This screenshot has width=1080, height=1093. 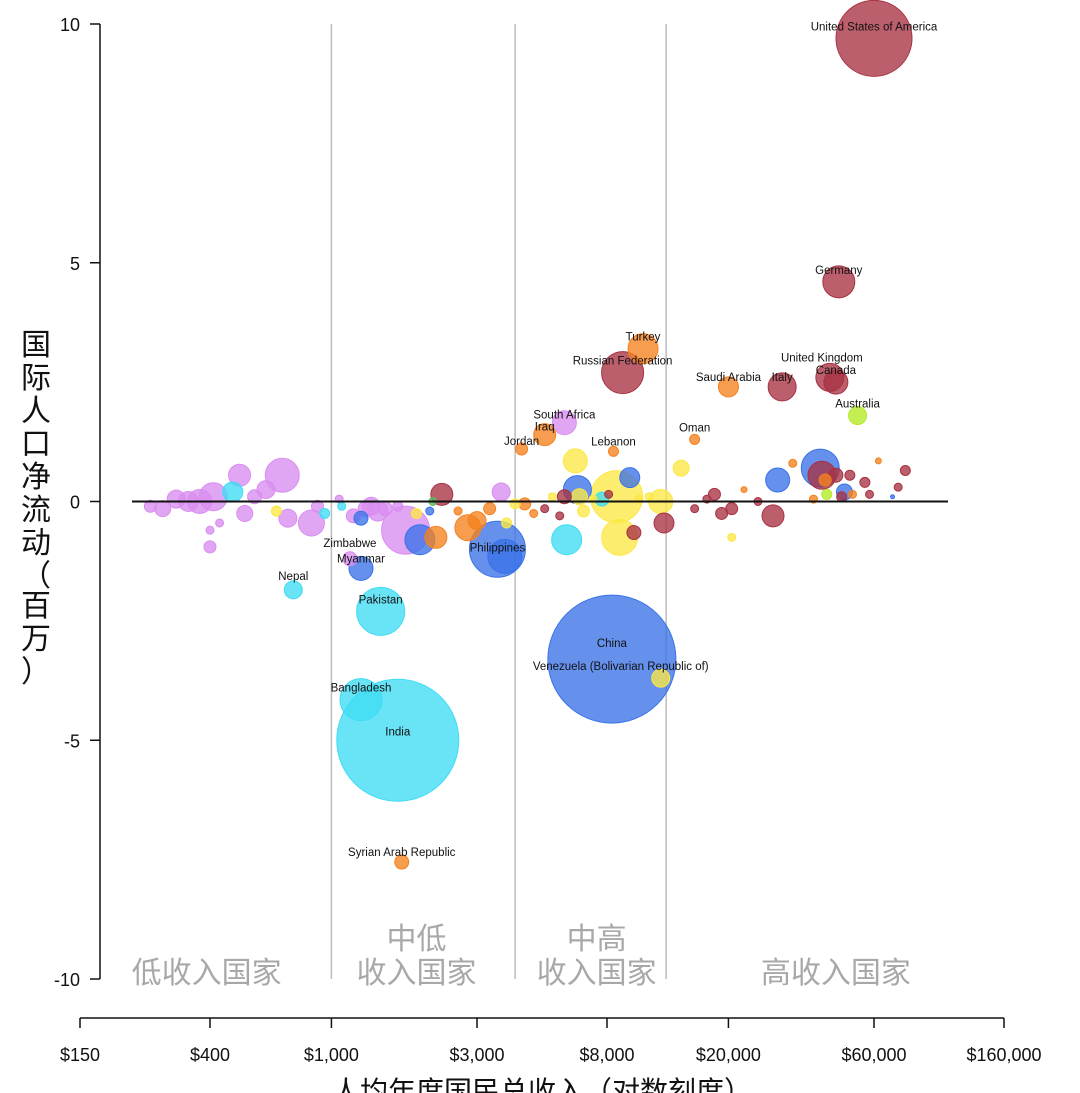 What do you see at coordinates (293, 577) in the screenshot?
I see `country-label: Nepal` at bounding box center [293, 577].